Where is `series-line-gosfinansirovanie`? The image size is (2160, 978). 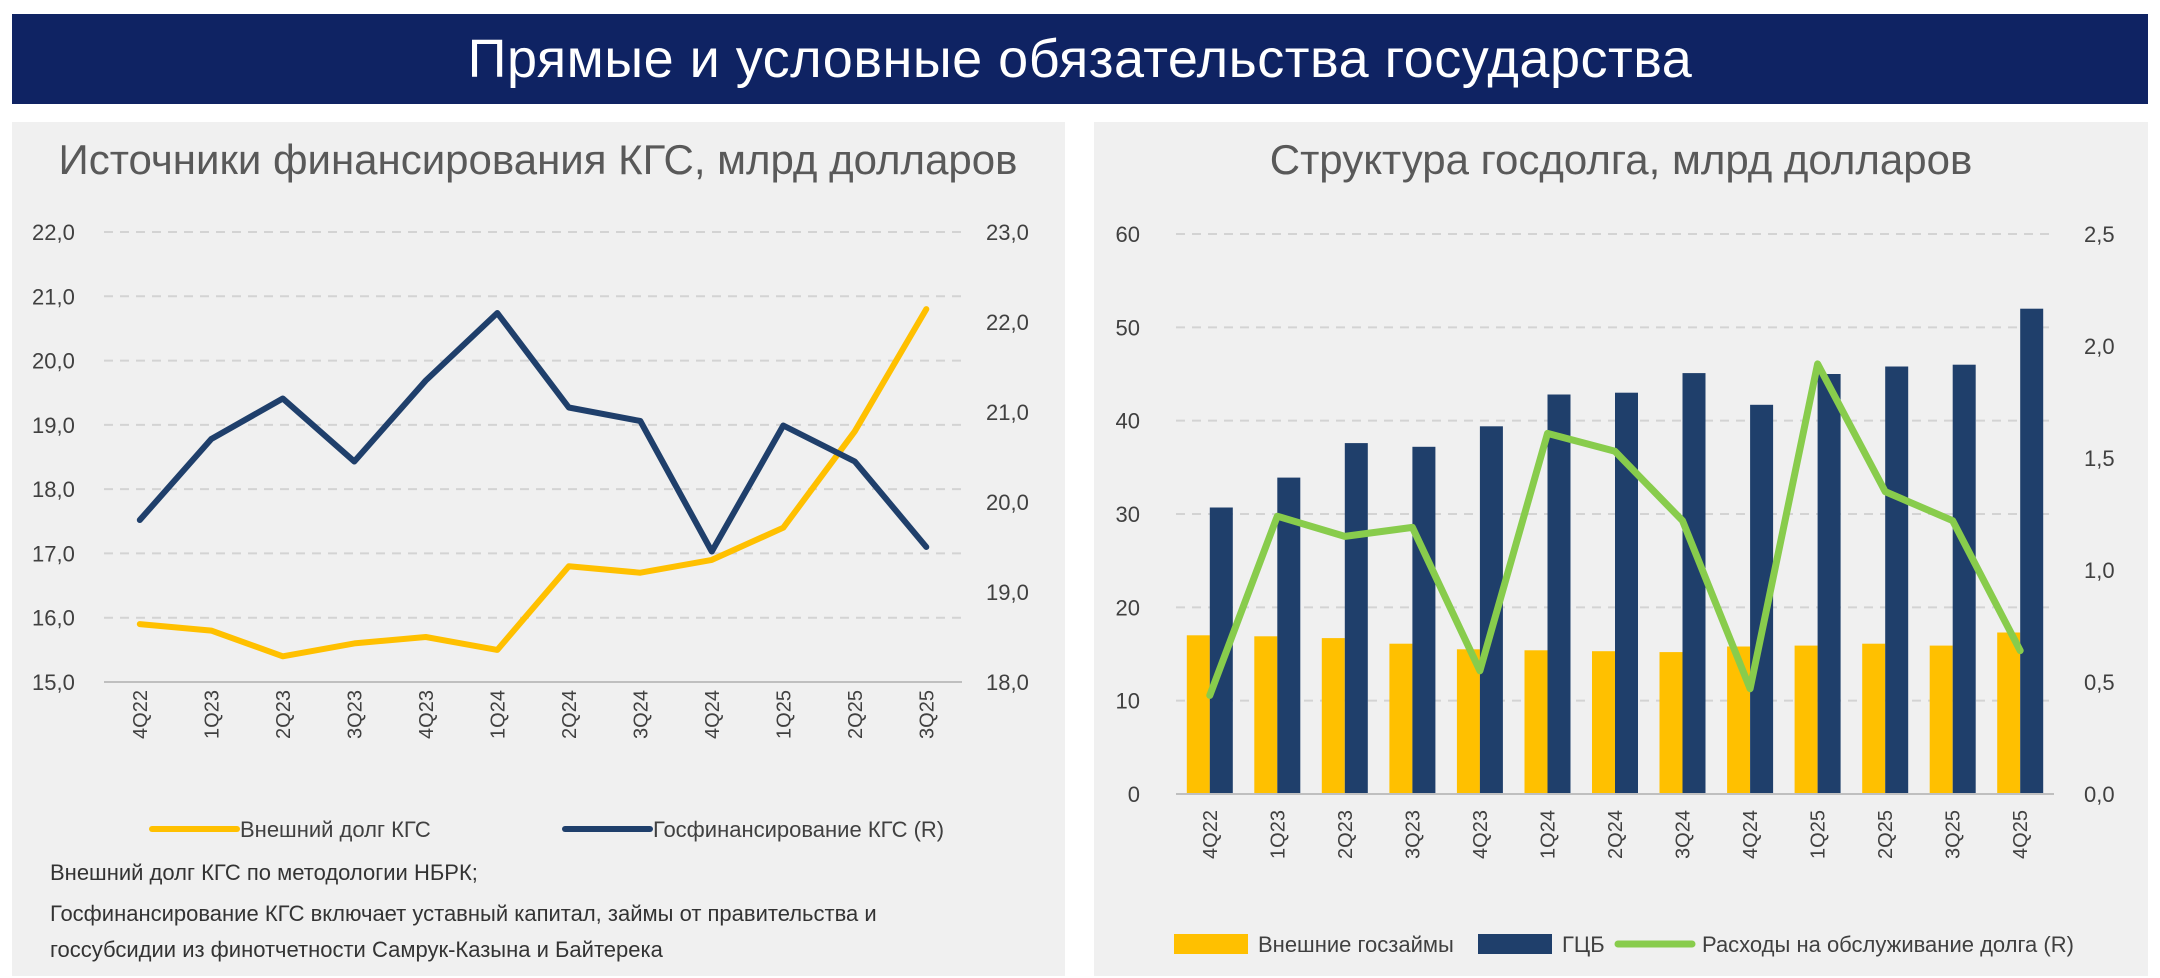
series-line-gosfinansirovanie is located at coordinates (533, 432).